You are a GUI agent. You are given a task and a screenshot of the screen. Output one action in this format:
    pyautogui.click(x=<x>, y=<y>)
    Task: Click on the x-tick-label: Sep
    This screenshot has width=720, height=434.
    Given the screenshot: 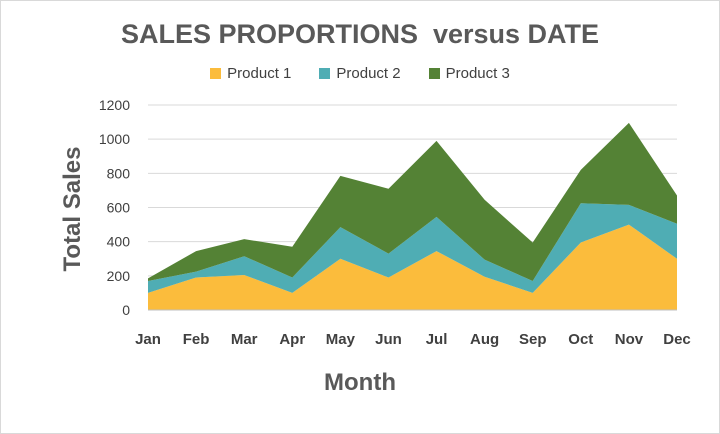 What is the action you would take?
    pyautogui.click(x=533, y=339)
    